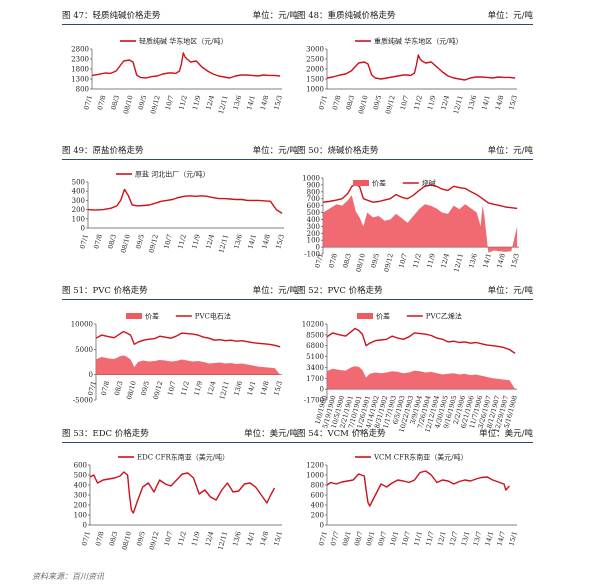 The image size is (595, 586). What do you see at coordinates (80, 80) in the screenshot?
I see `y-tick-label: 1300` at bounding box center [80, 80].